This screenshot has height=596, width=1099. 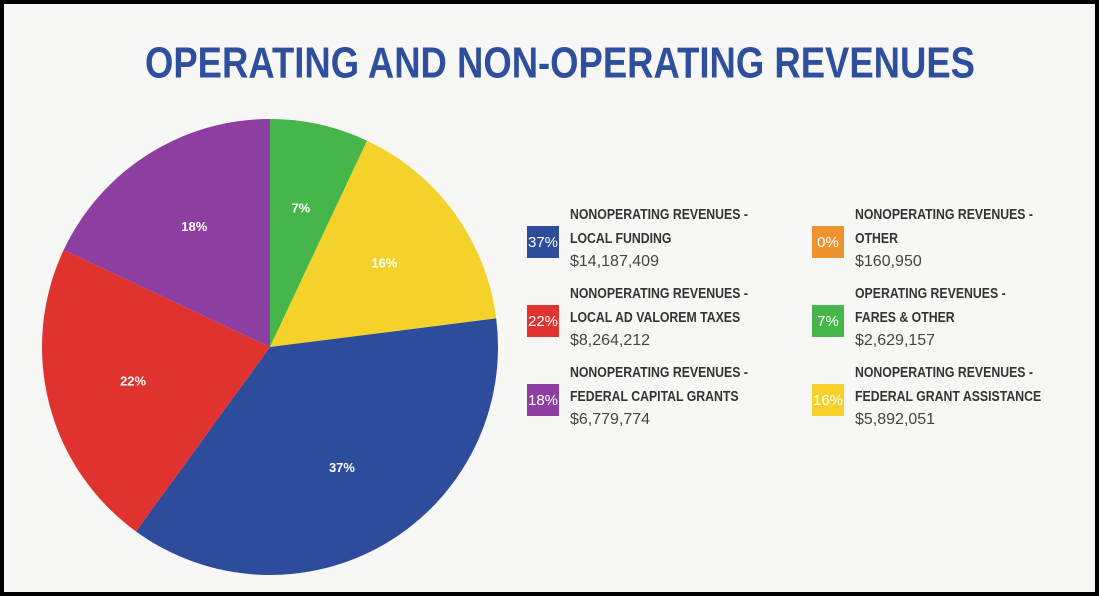 I want to click on legend-amount: $6,779,774, so click(x=610, y=419).